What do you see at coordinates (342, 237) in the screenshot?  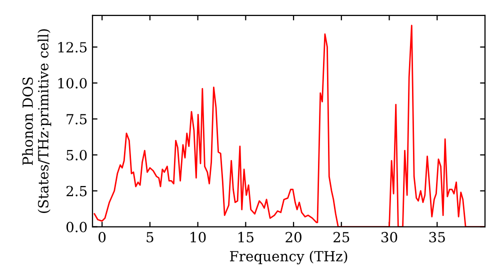 I see `x-tick-label: 25` at bounding box center [342, 237].